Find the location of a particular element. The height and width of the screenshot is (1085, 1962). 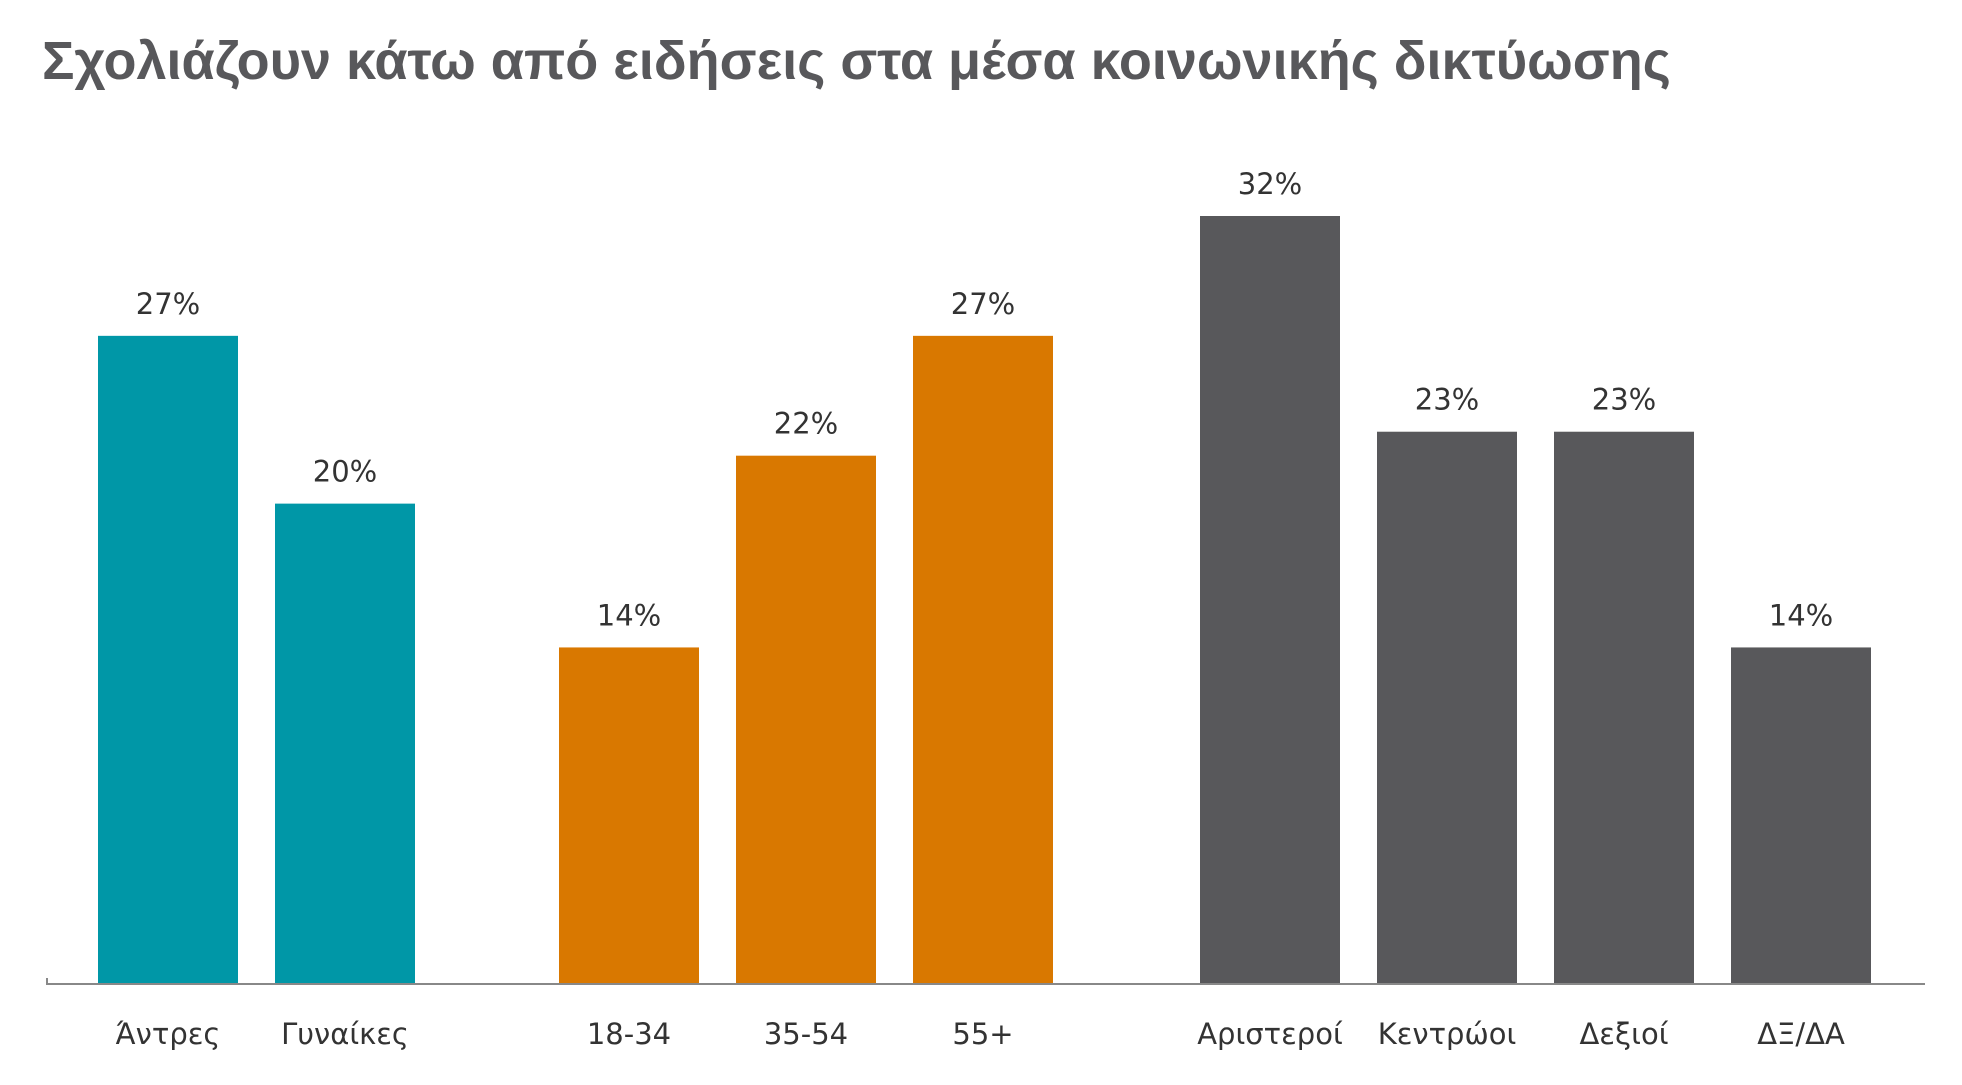

bar-δξ-δα-2-3 is located at coordinates (1801, 815).